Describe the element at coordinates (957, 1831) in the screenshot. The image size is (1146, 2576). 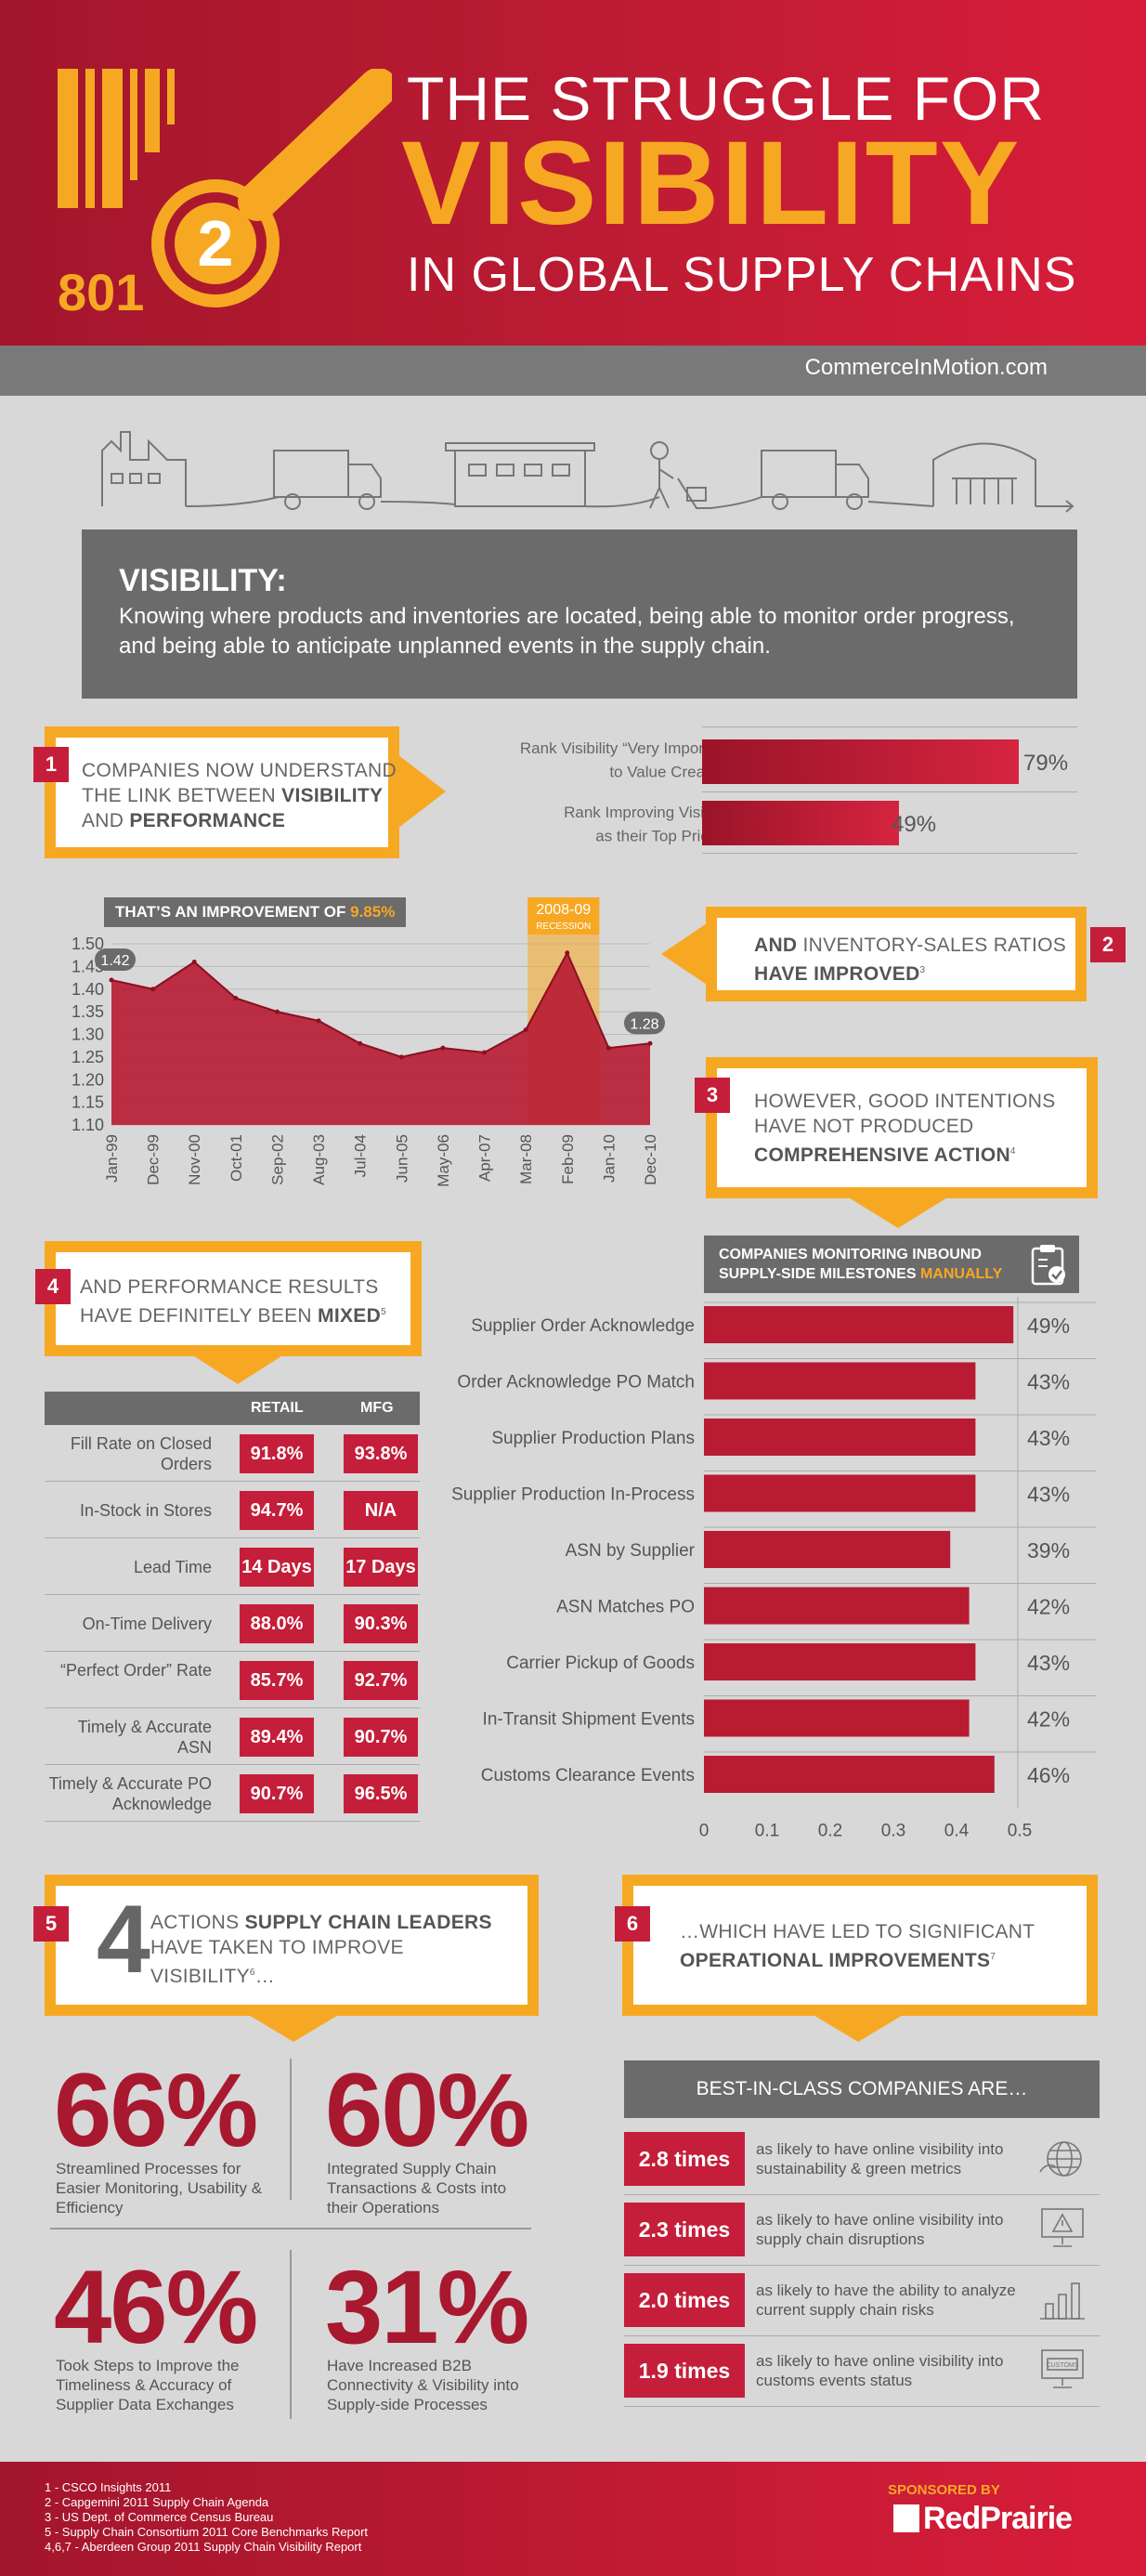
I see `x-axis-tick-label: 0.4` at that location.